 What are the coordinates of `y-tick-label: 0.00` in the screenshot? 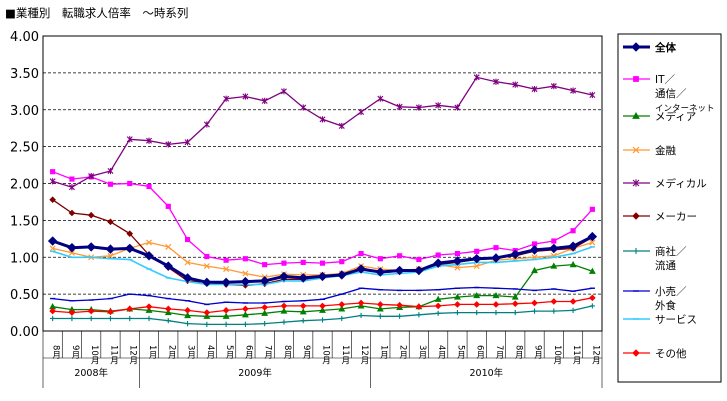 It's located at (24, 332).